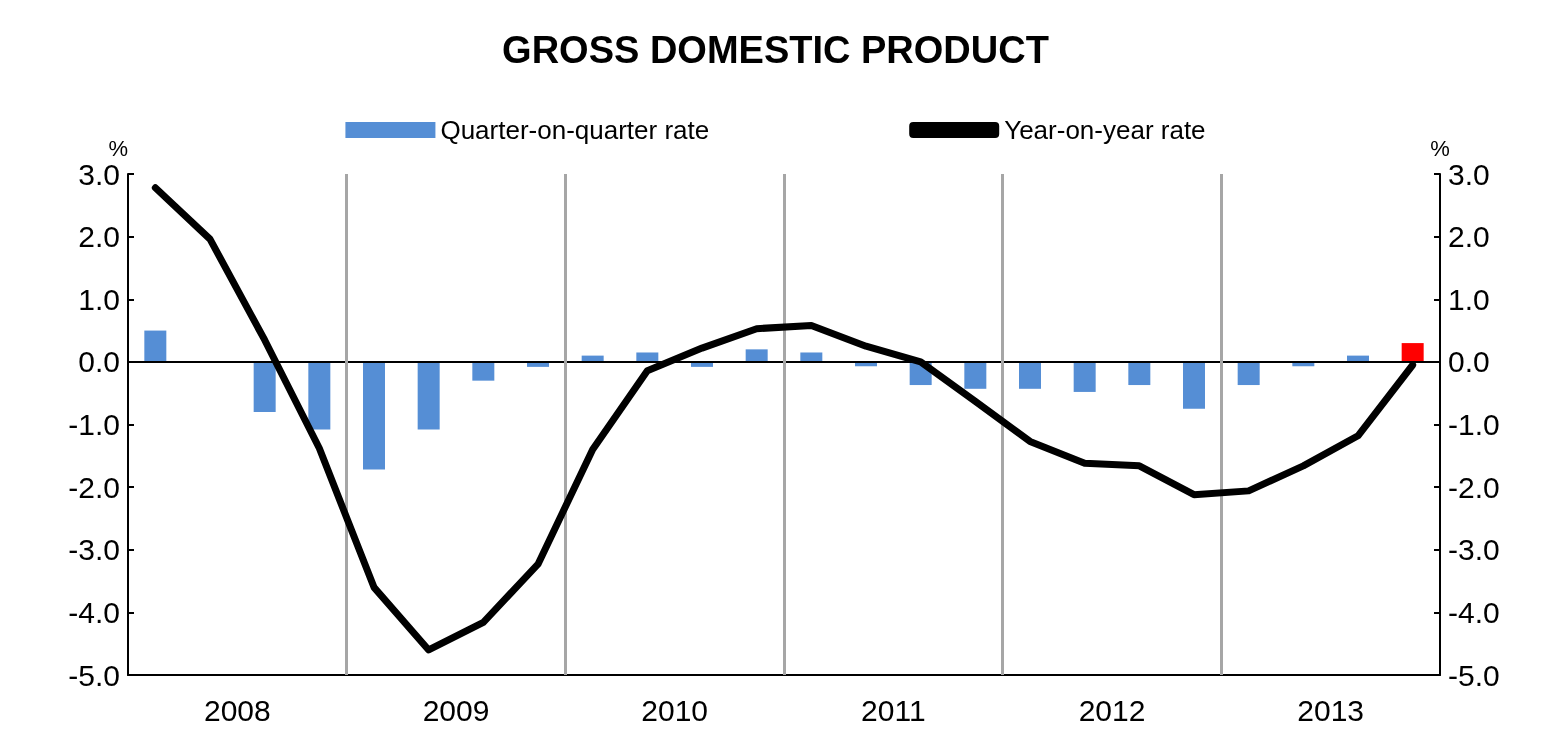 Image resolution: width=1551 pixels, height=755 pixels. I want to click on y2-tick-label: -3.0, so click(1474, 550).